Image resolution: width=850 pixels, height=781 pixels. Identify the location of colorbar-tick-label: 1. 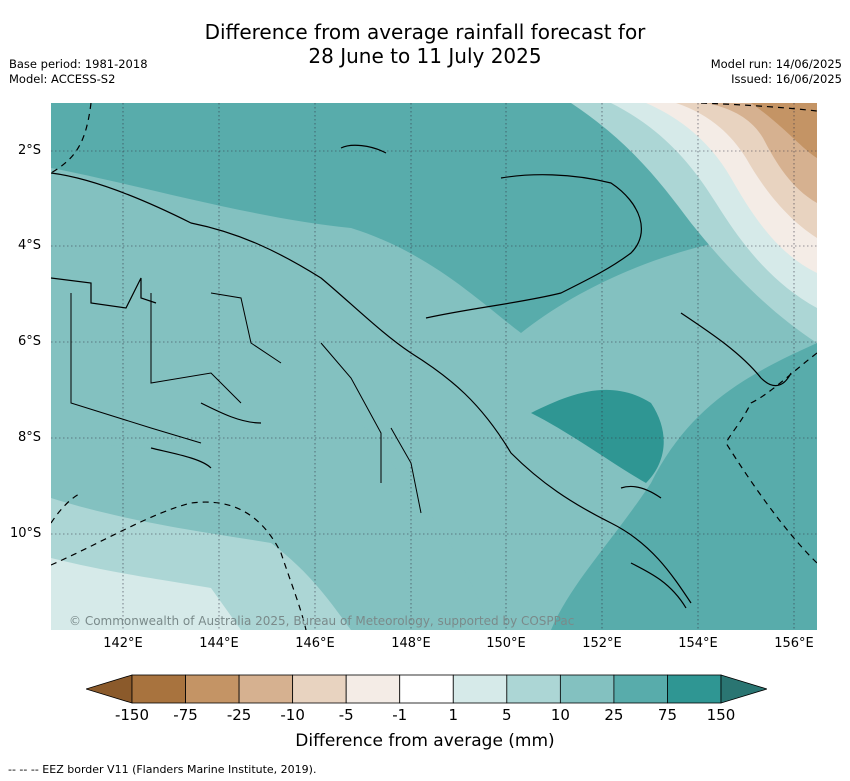
(453, 715).